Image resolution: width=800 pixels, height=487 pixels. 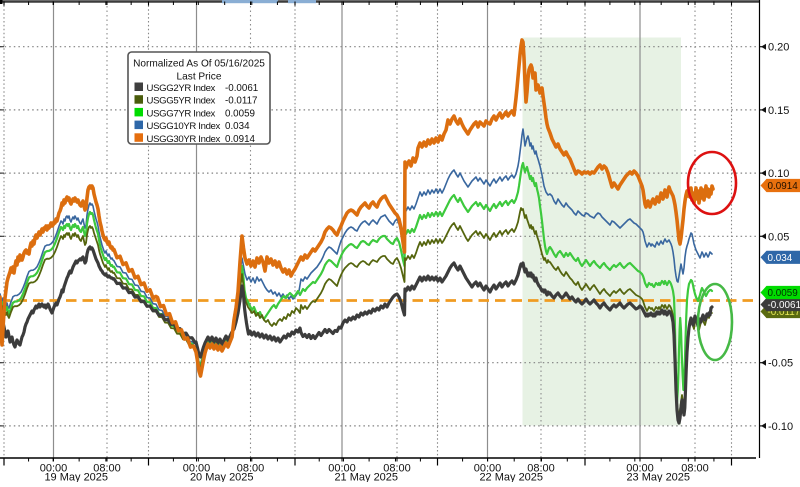 I want to click on svg-text: USGG7YR Index, so click(x=181, y=113).